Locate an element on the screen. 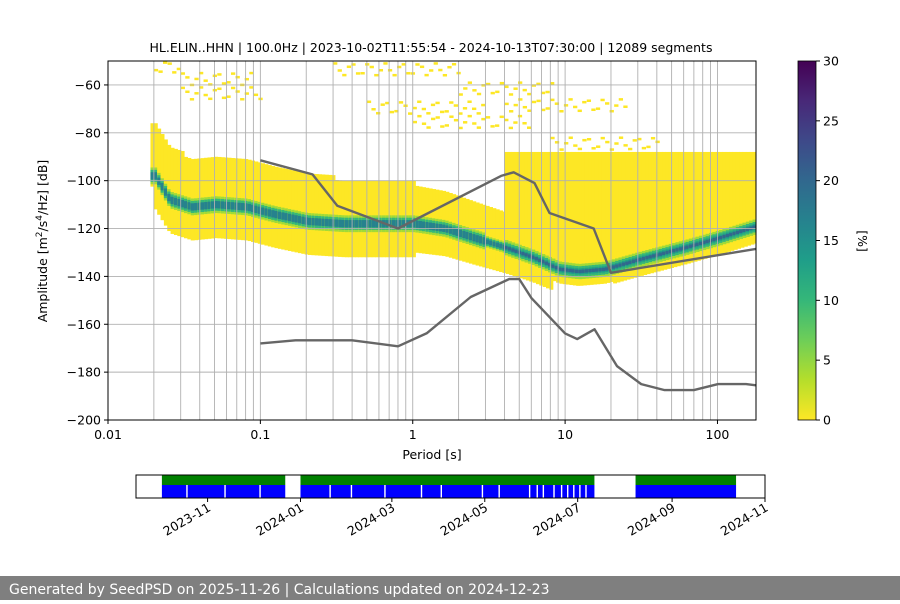 The image size is (900, 604). y-label-part-2: /s is located at coordinates (42, 226).